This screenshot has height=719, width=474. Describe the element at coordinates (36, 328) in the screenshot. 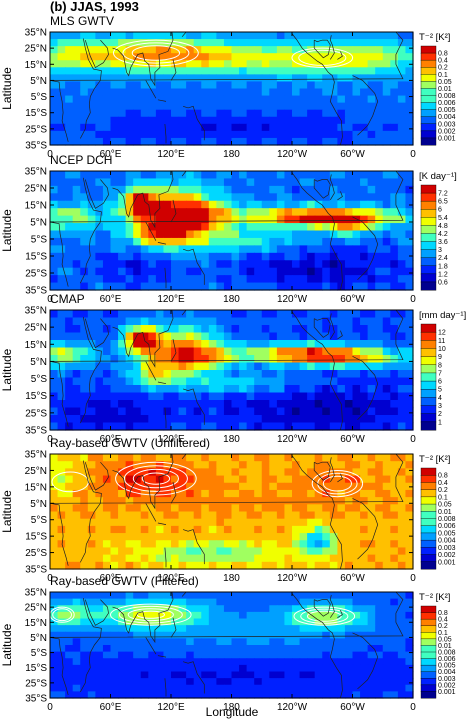

I see `y-tick-label: 25°N` at that location.